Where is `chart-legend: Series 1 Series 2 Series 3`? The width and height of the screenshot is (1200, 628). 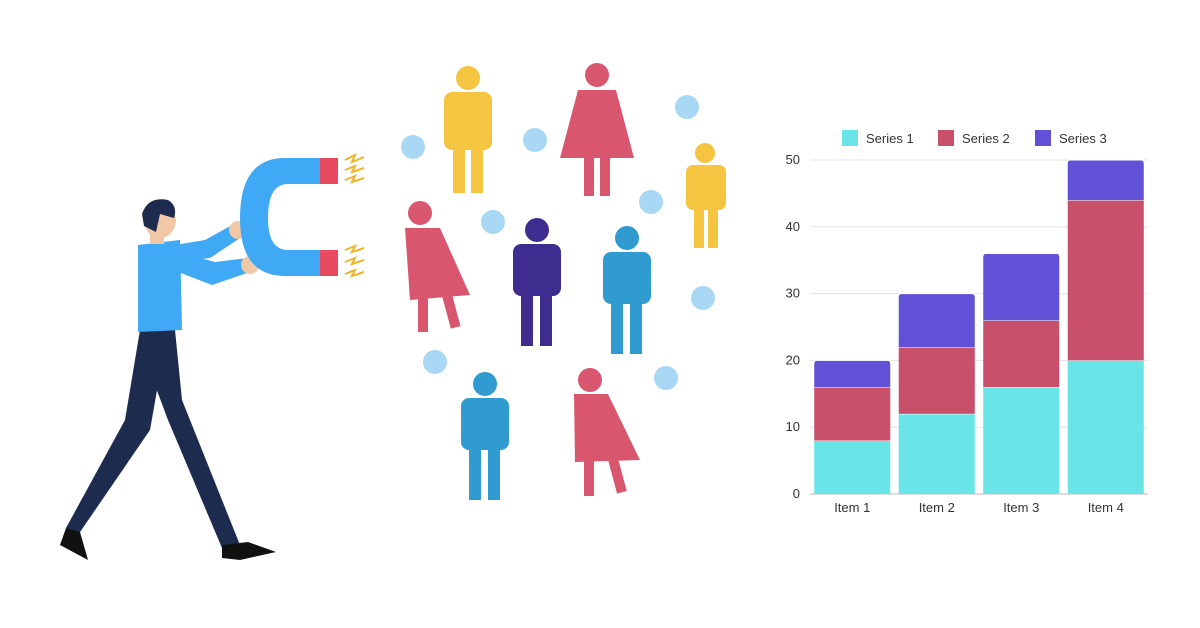
chart-legend: Series 1 Series 2 Series 3 is located at coordinates (974, 138).